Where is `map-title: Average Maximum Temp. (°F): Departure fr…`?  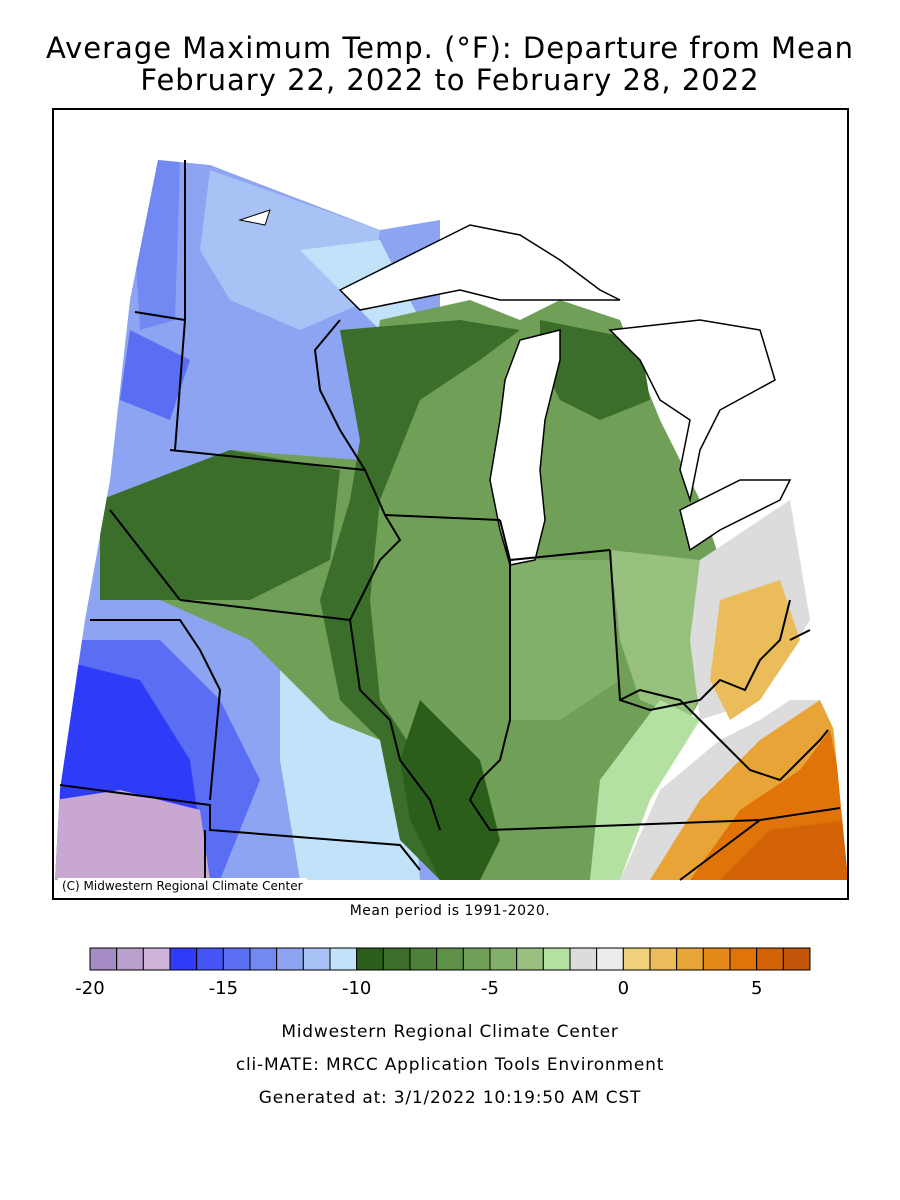 map-title: Average Maximum Temp. (°F): Departure fr… is located at coordinates (450, 48).